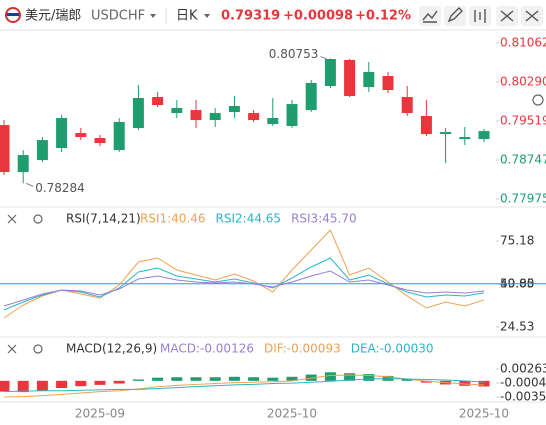 The image size is (546, 425). What do you see at coordinates (244, 385) in the screenshot?
I see `macd-line` at bounding box center [244, 385].